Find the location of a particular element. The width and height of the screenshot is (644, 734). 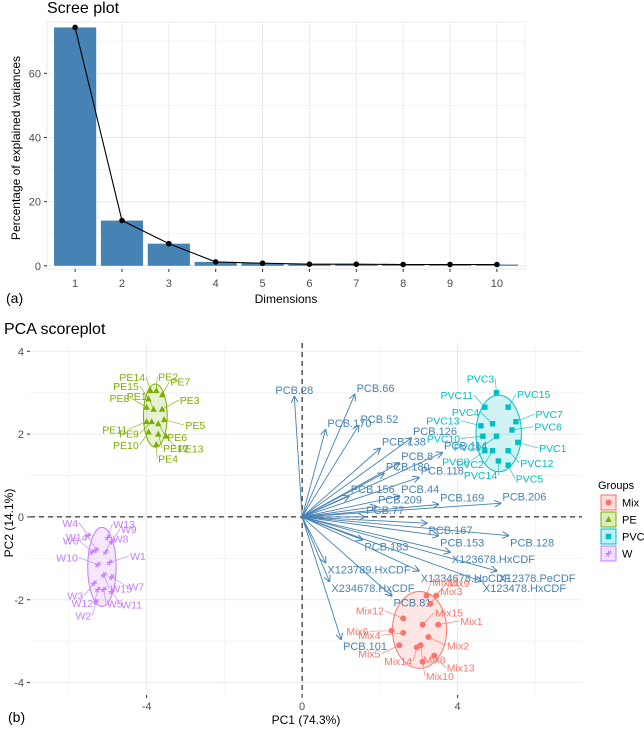

point-label: W10 is located at coordinates (67, 559).